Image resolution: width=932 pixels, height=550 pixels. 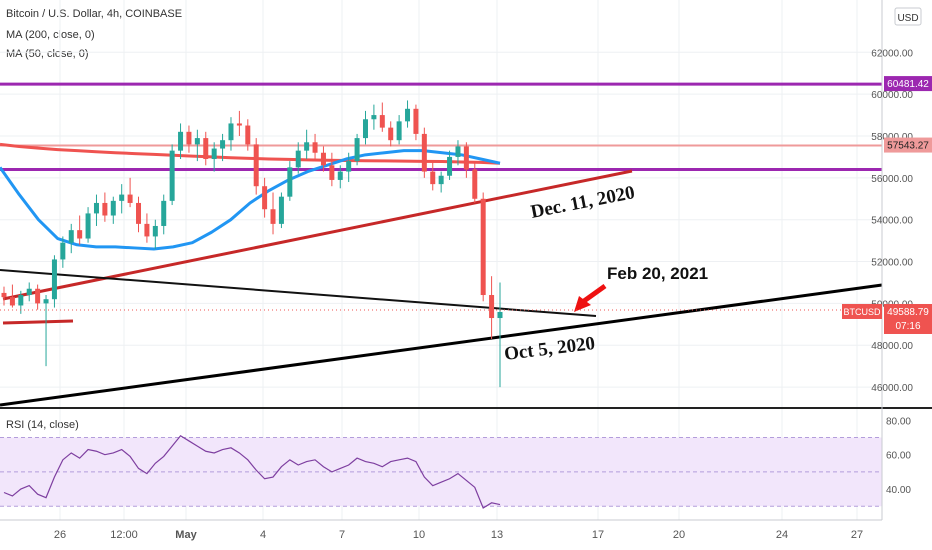 I want to click on black-descending-trendline, so click(x=298, y=293).